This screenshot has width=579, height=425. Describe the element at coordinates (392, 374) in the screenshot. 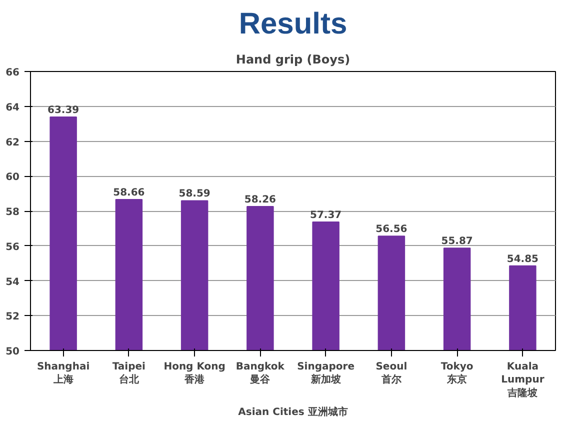

I see `x-tick-label: Seoul 首尔` at that location.